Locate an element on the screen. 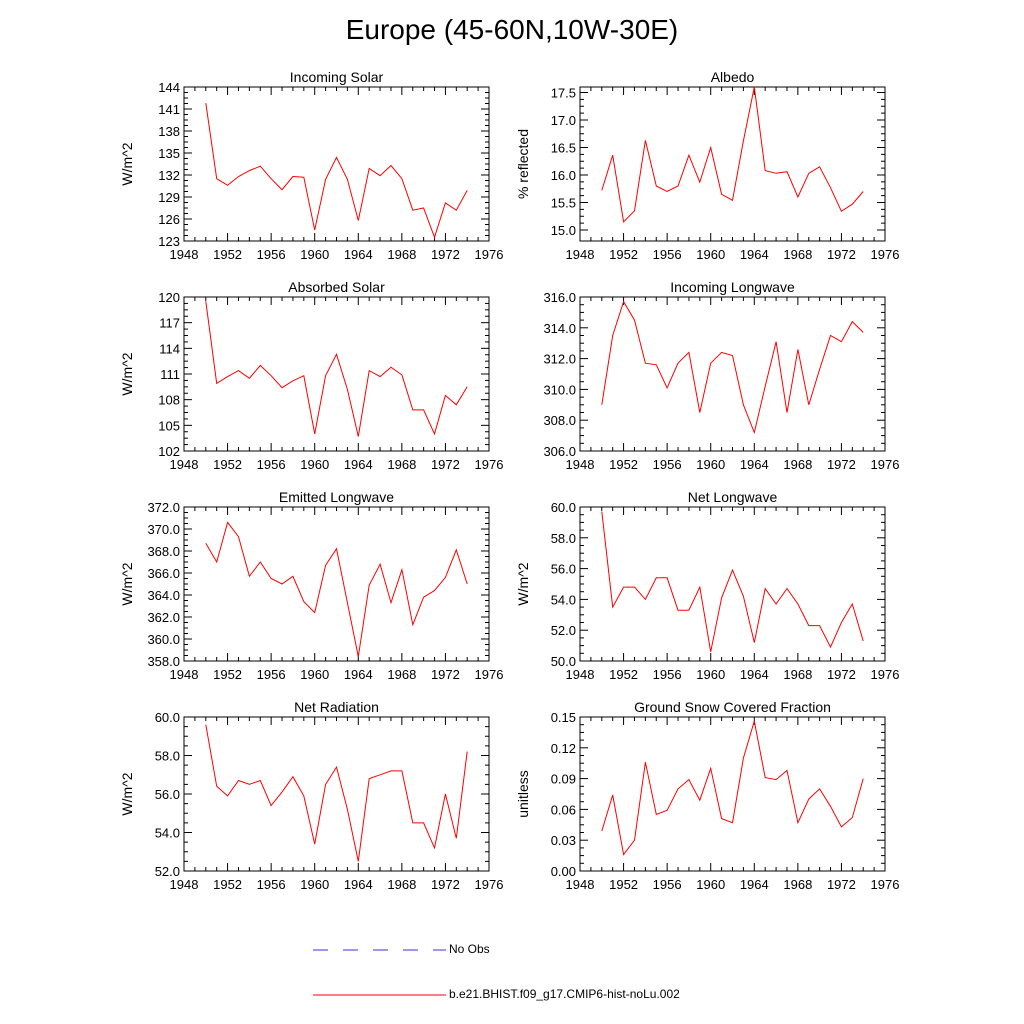 This screenshot has height=1024, width=1024. y-tick-label: 50.0 is located at coordinates (563, 661).